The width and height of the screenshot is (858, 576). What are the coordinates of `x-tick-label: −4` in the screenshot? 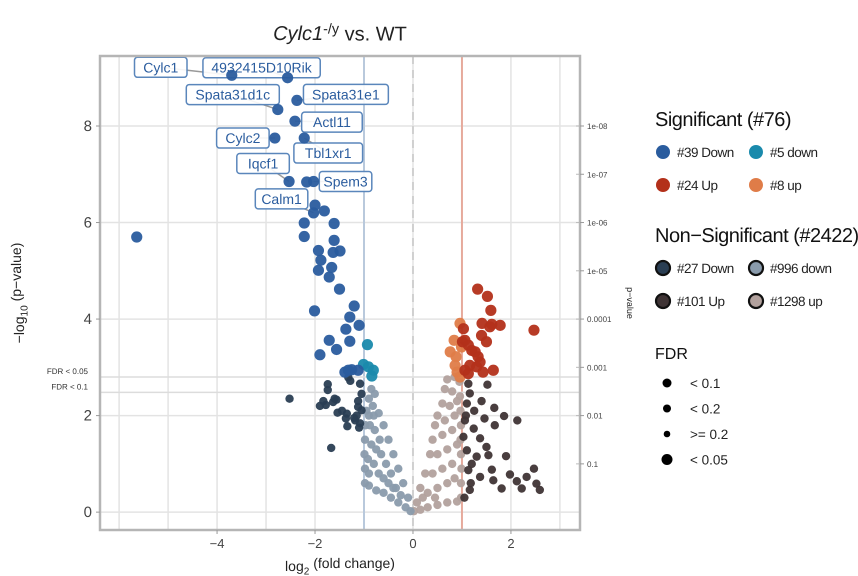 It's located at (217, 543).